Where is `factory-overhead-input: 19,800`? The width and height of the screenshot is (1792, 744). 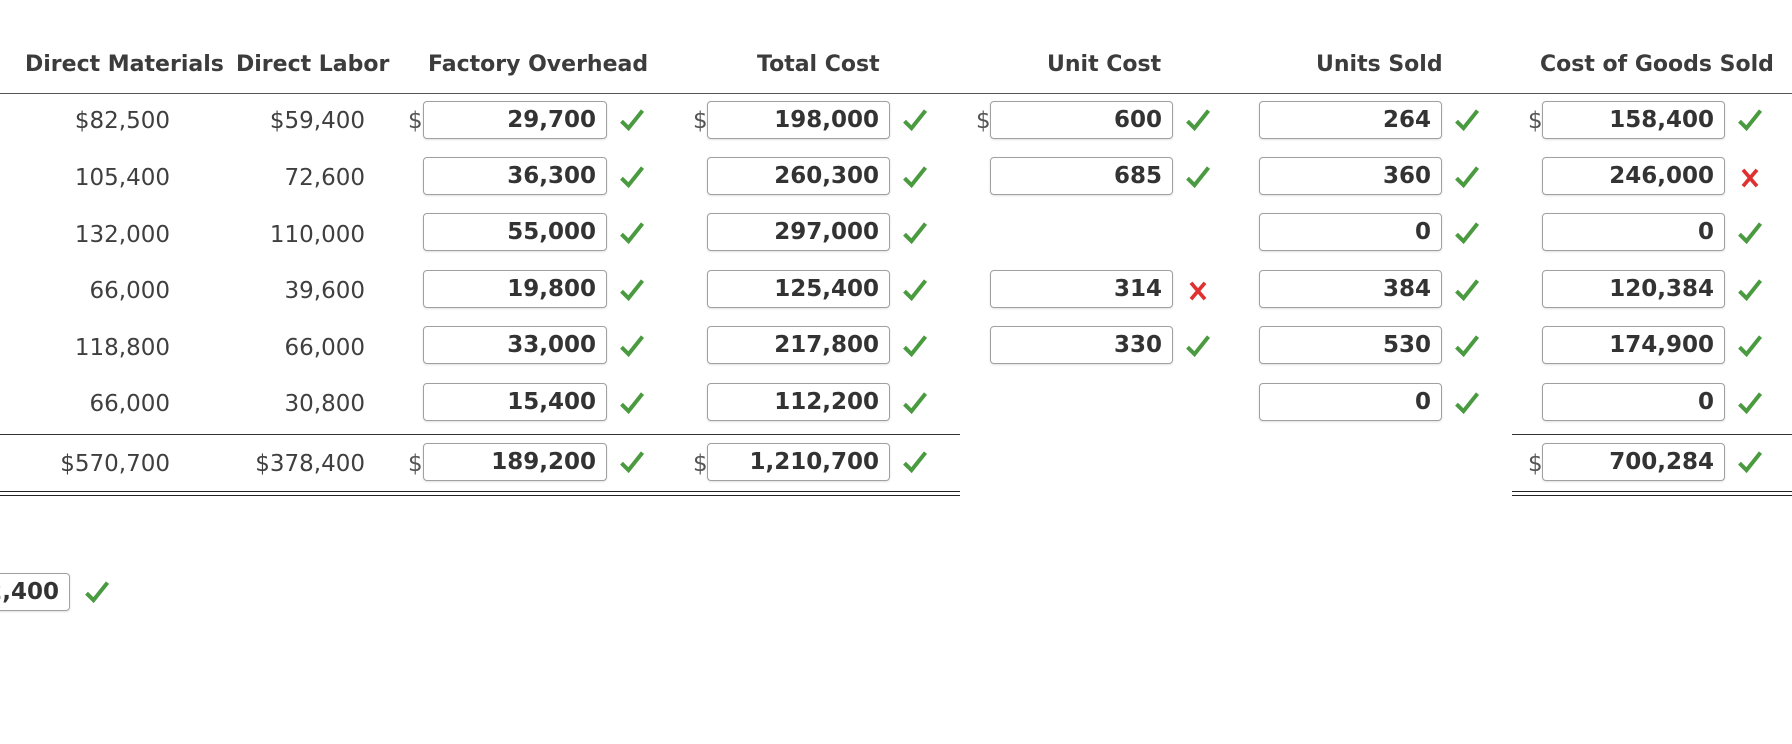 factory-overhead-input: 19,800 is located at coordinates (515, 289).